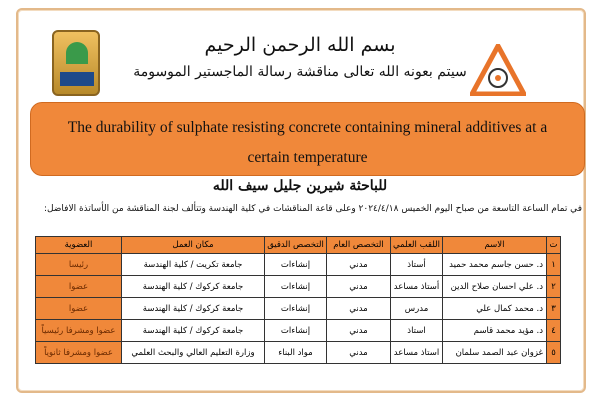  I want to click on table-cell: عضوا ومشرفا رئيسياً, so click(78, 330).